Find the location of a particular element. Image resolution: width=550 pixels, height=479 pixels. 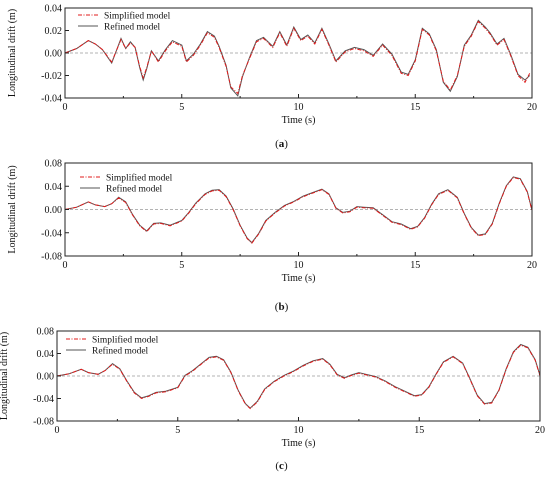

panel-caption: (c) is located at coordinates (281, 466).